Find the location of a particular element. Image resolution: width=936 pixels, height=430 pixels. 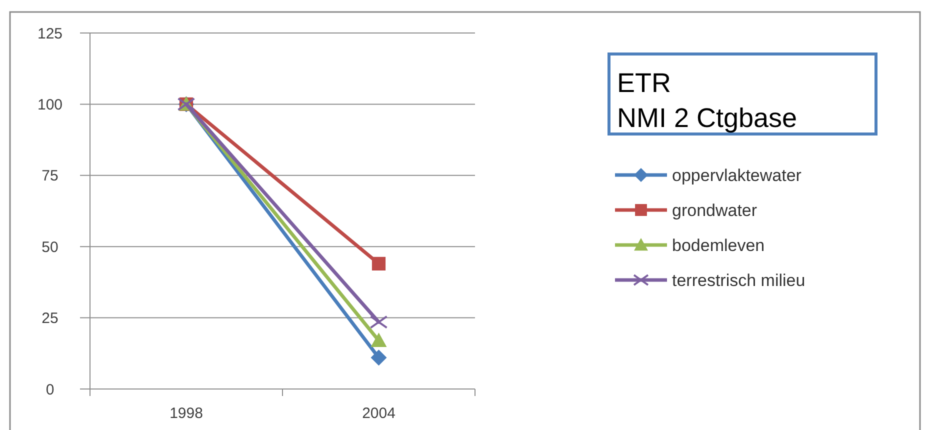

y-tick-label: 75 is located at coordinates (50, 176).